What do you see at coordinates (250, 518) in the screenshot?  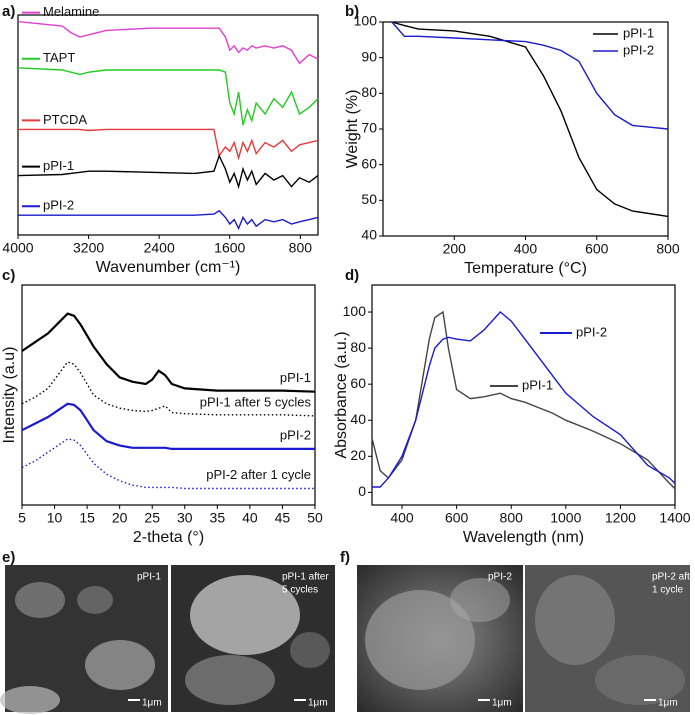 I see `x-tick-label: 40` at bounding box center [250, 518].